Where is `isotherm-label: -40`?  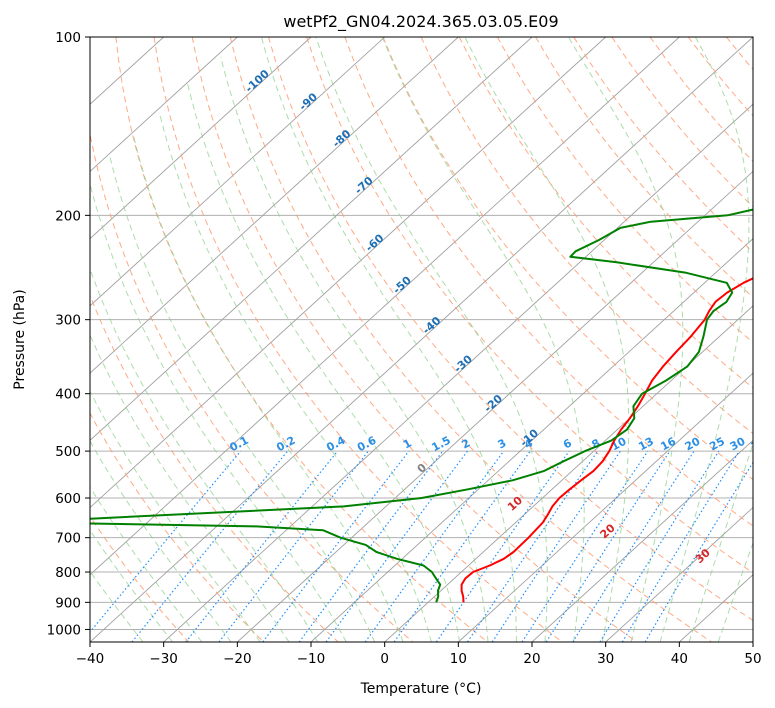 isotherm-label: -40 is located at coordinates (432, 325).